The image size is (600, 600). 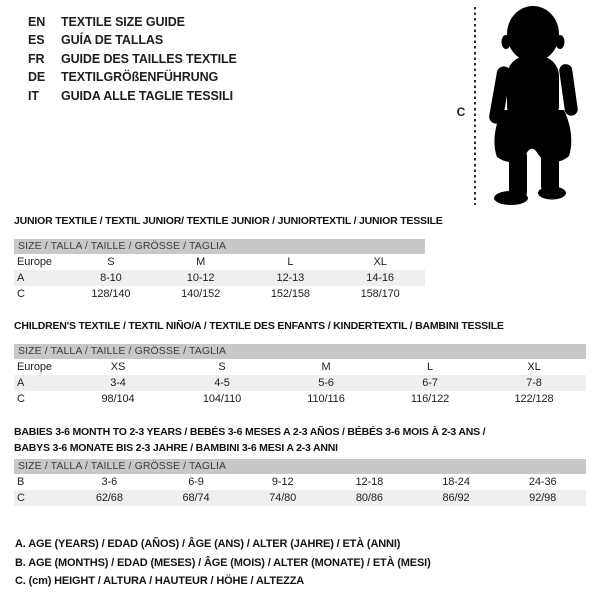 What do you see at coordinates (36, 58) in the screenshot?
I see `language-code: FR` at bounding box center [36, 58].